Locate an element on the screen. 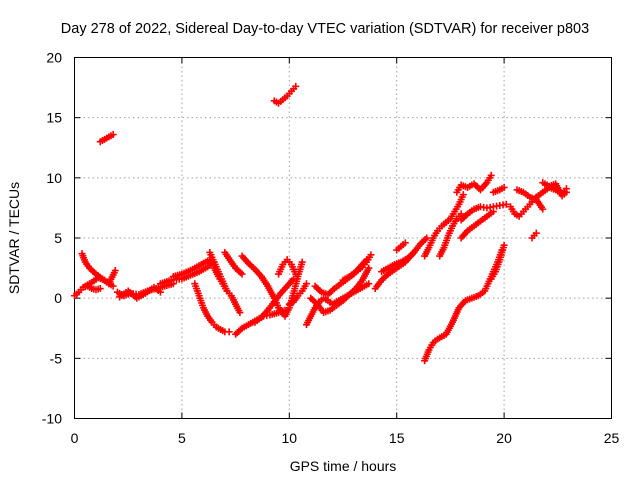 The image size is (640, 480). y-tick-label: 20 is located at coordinates (54, 58).